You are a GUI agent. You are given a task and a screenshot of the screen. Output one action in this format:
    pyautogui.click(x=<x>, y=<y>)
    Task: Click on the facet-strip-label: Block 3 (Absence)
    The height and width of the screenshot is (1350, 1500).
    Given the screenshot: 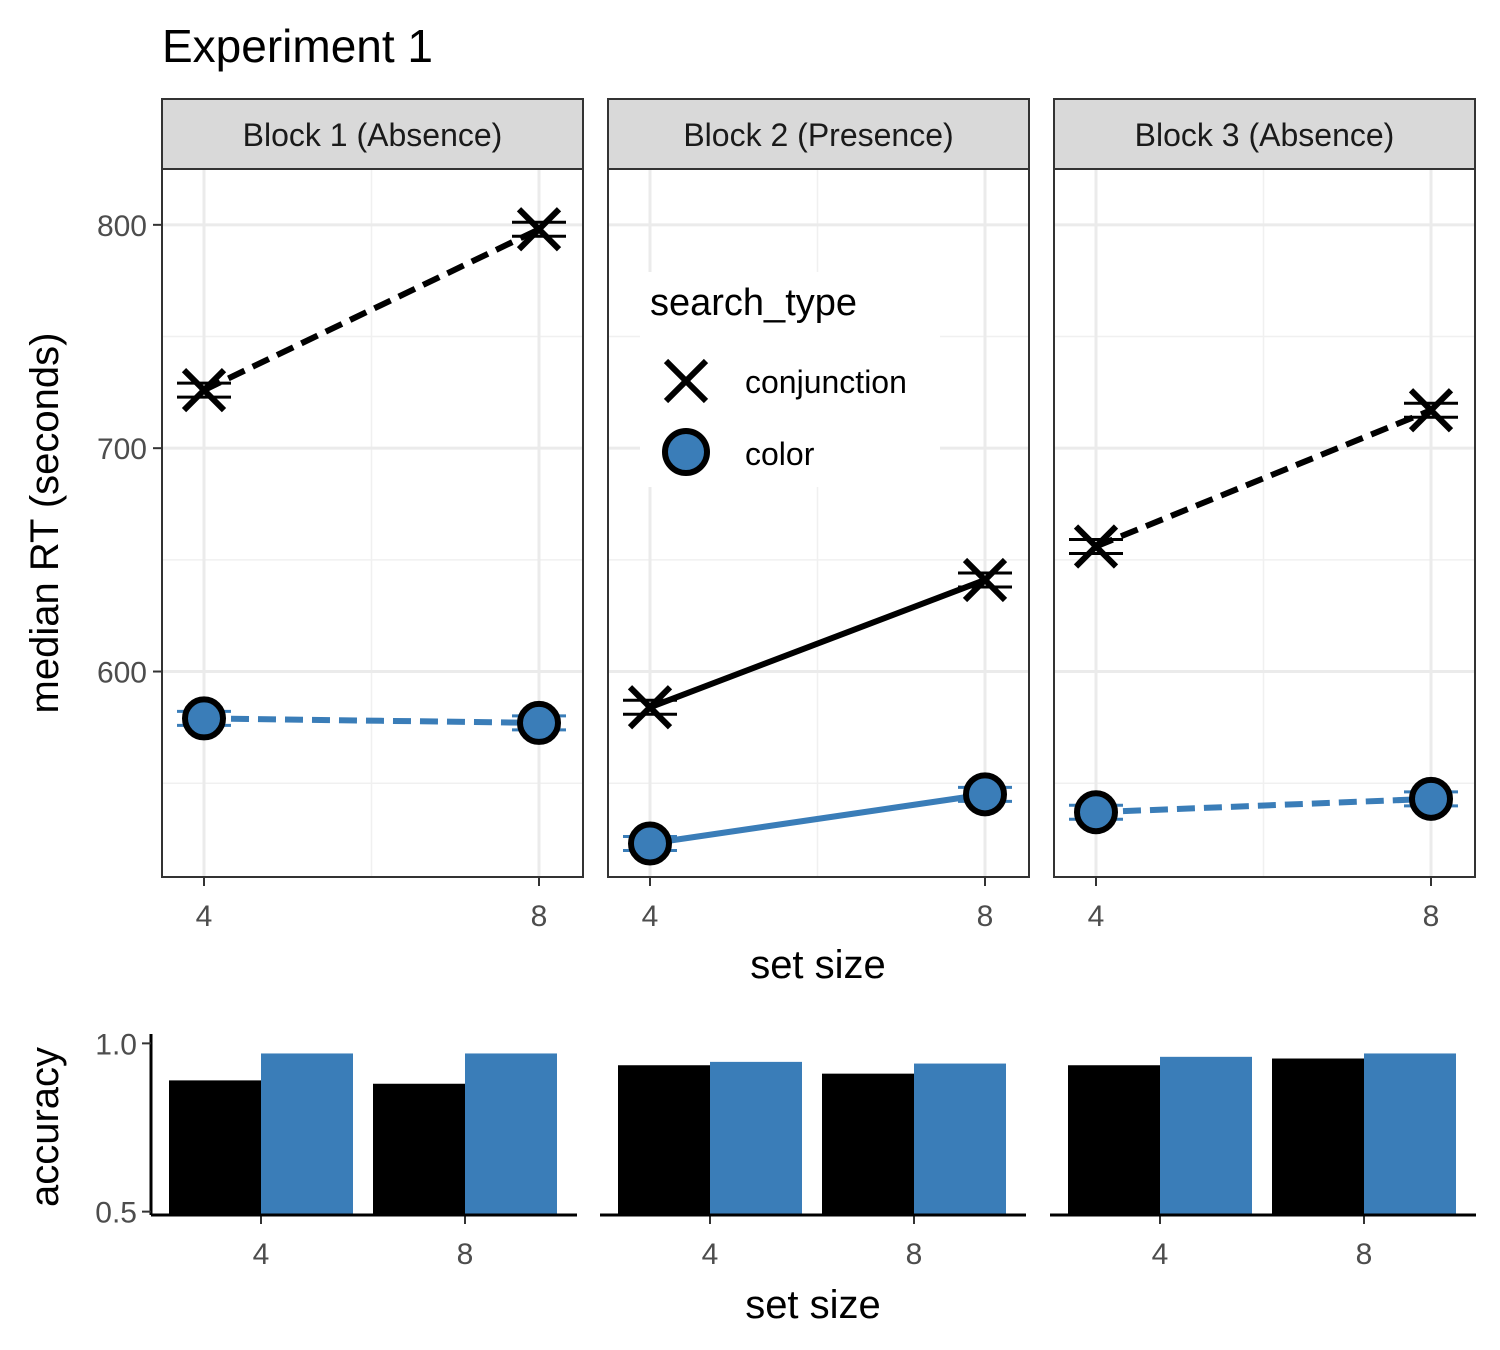 What is the action you would take?
    pyautogui.click(x=1265, y=135)
    